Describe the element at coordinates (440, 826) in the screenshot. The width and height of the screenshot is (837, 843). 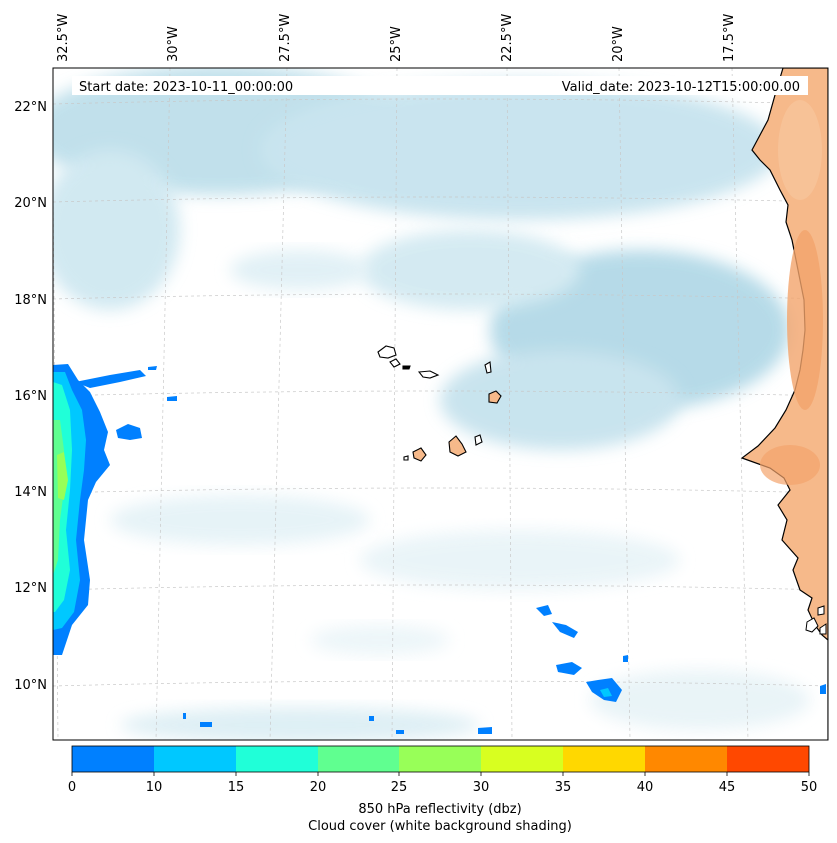
I see `colorbar-sublabel: Cloud cover (white background shading)` at that location.